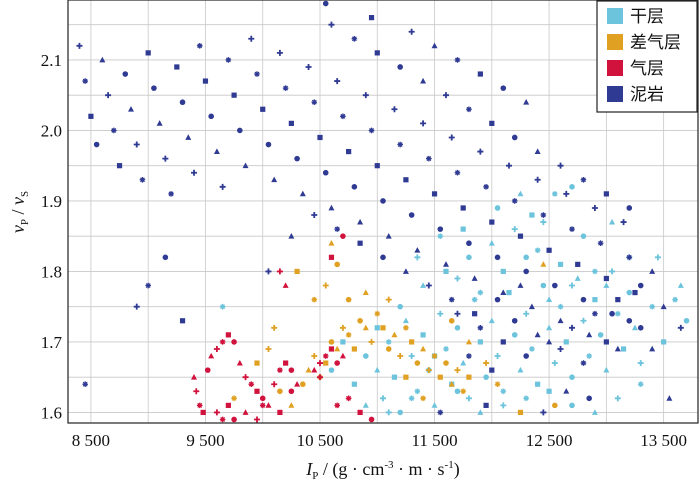 The width and height of the screenshot is (700, 489). Describe the element at coordinates (51, 130) in the screenshot. I see `y-tick-label: 2.0` at that location.